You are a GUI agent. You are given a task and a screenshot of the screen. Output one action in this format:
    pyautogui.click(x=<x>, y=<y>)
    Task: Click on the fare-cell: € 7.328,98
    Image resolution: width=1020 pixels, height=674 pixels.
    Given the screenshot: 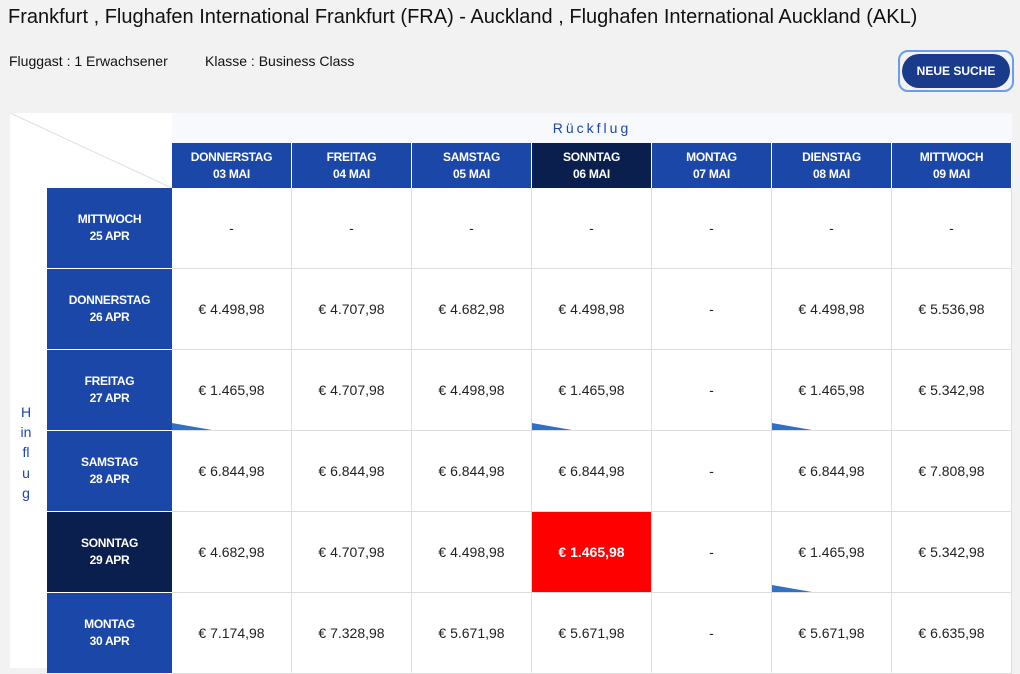 What is the action you would take?
    pyautogui.click(x=352, y=633)
    